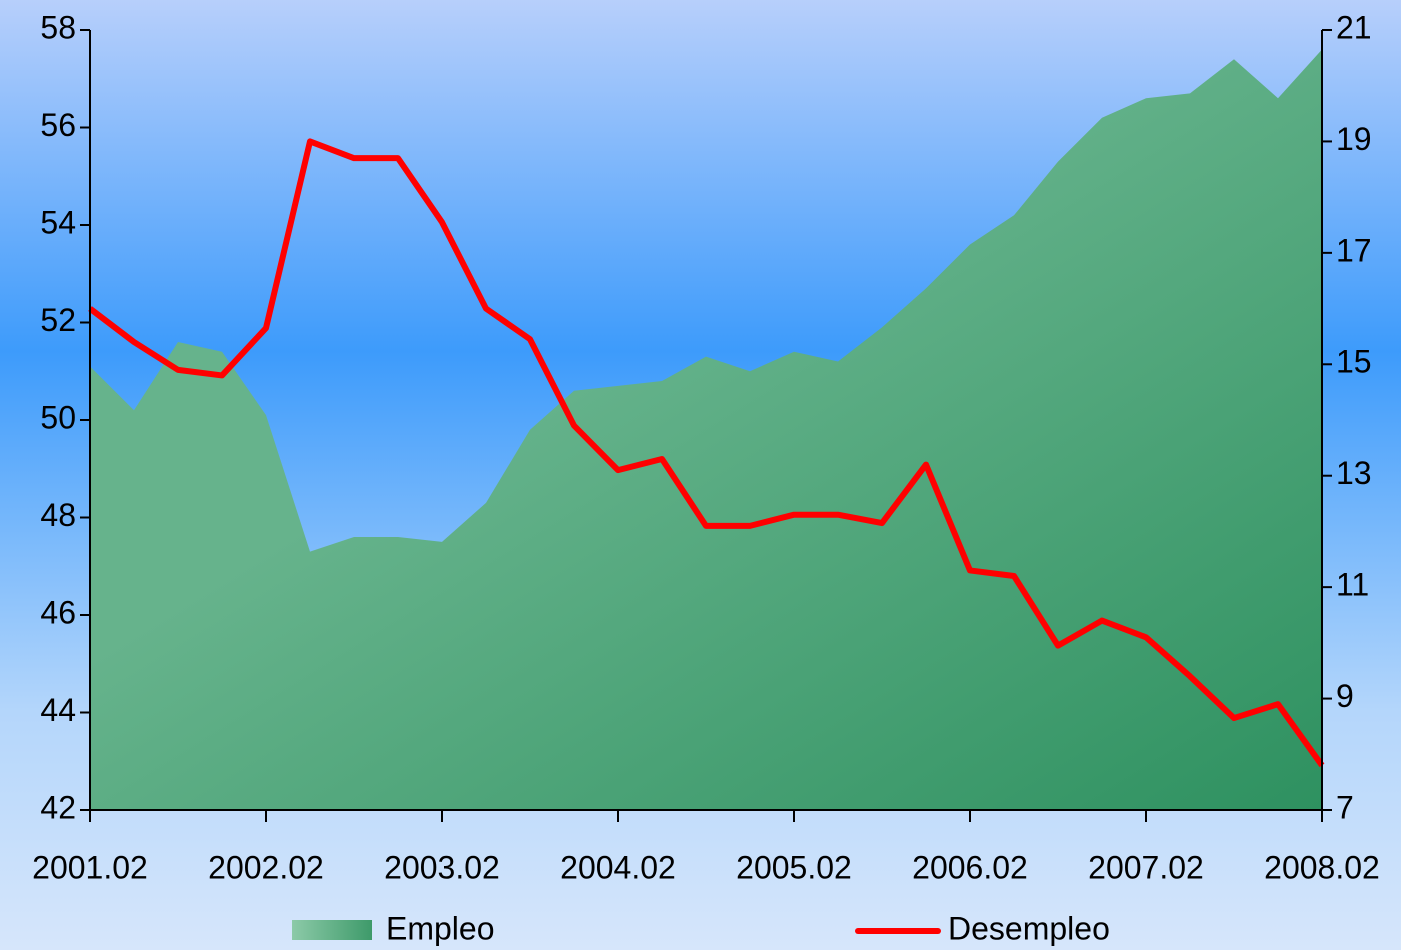 Image resolution: width=1401 pixels, height=950 pixels. What do you see at coordinates (1352, 585) in the screenshot?
I see `y2-tick-label: 11` at bounding box center [1352, 585].